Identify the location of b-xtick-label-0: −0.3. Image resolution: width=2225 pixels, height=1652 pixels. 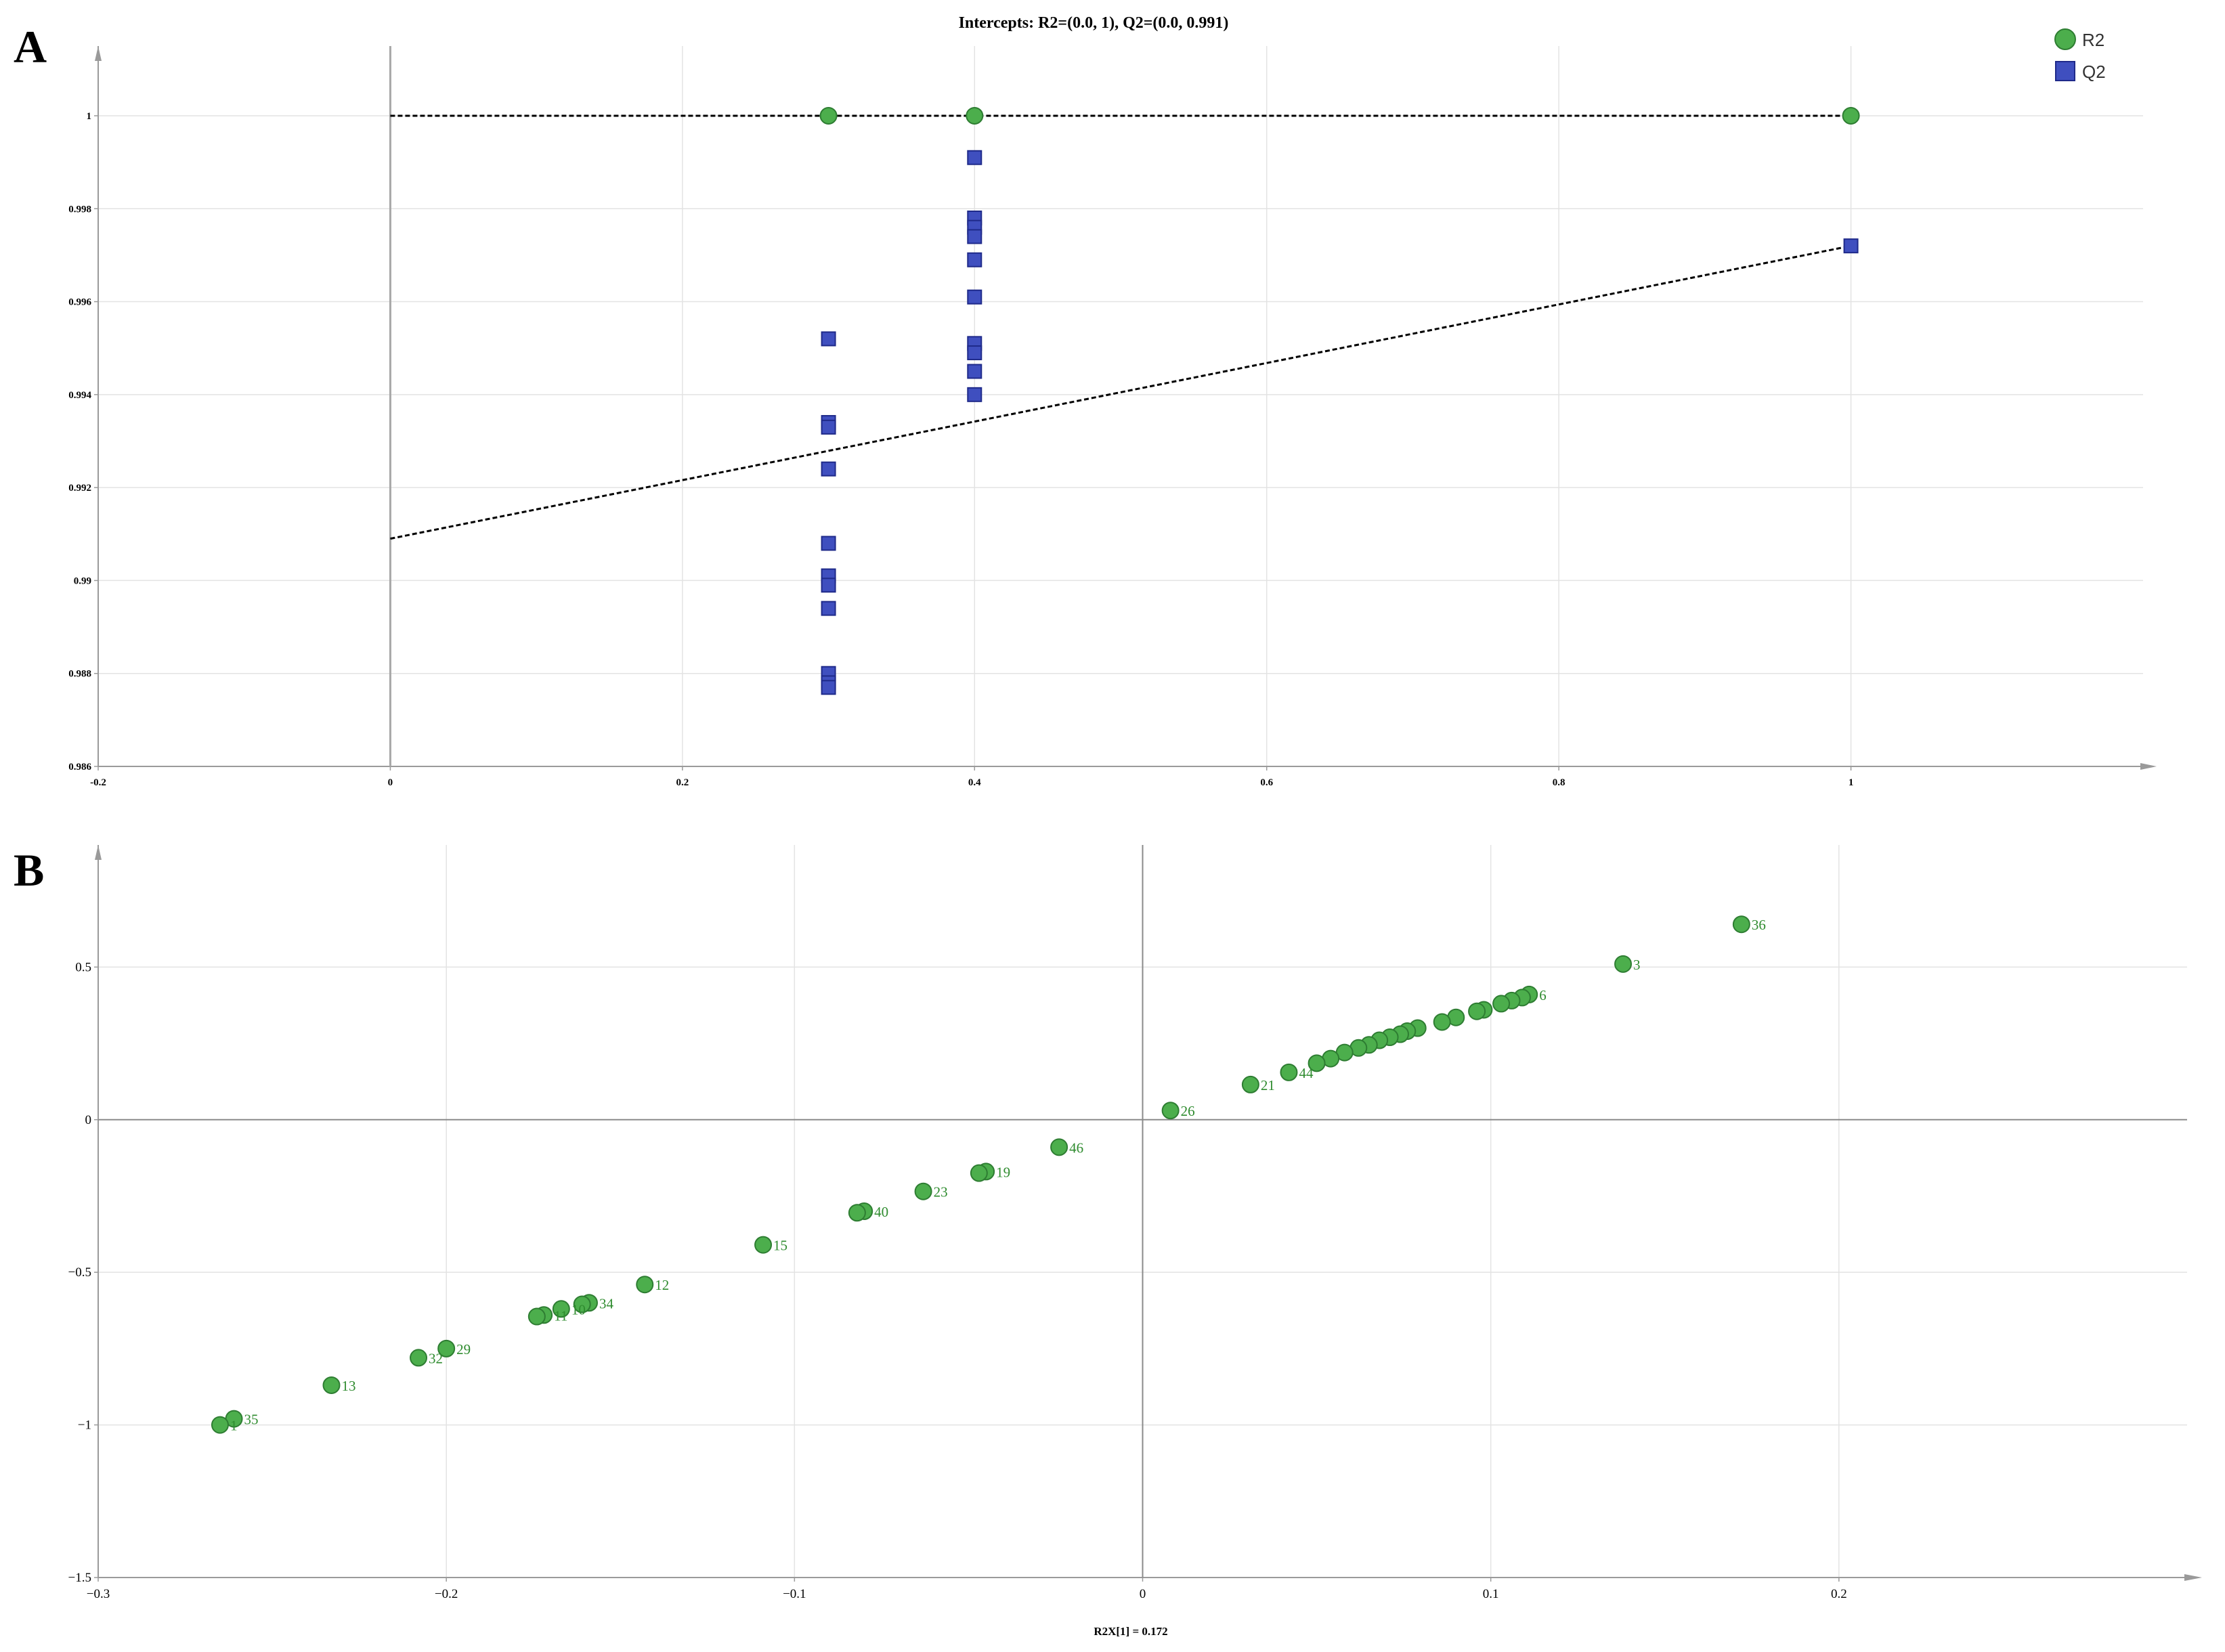
(98, 1594).